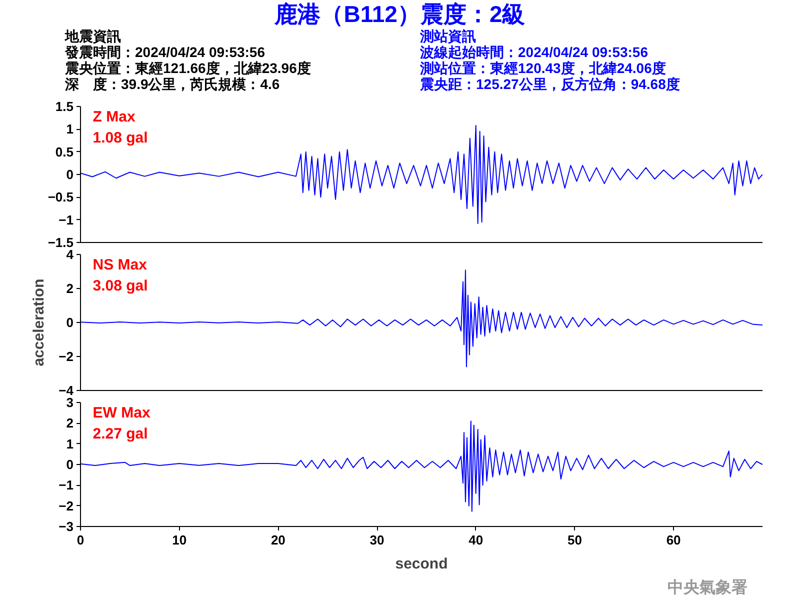 Image resolution: width=800 pixels, height=600 pixels. Describe the element at coordinates (708, 587) in the screenshot. I see `text: 中央氣象署` at that location.